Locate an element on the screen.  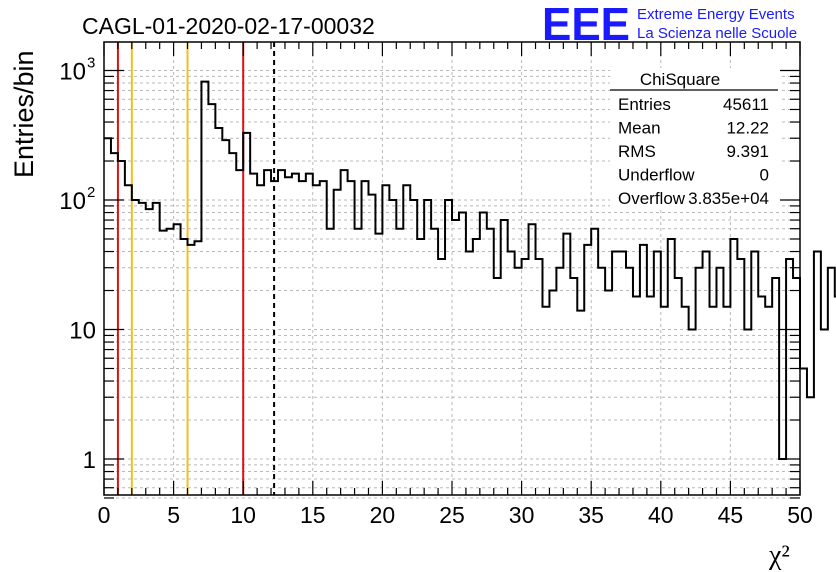
stats-row-value: 3.835e+04 is located at coordinates (728, 198).